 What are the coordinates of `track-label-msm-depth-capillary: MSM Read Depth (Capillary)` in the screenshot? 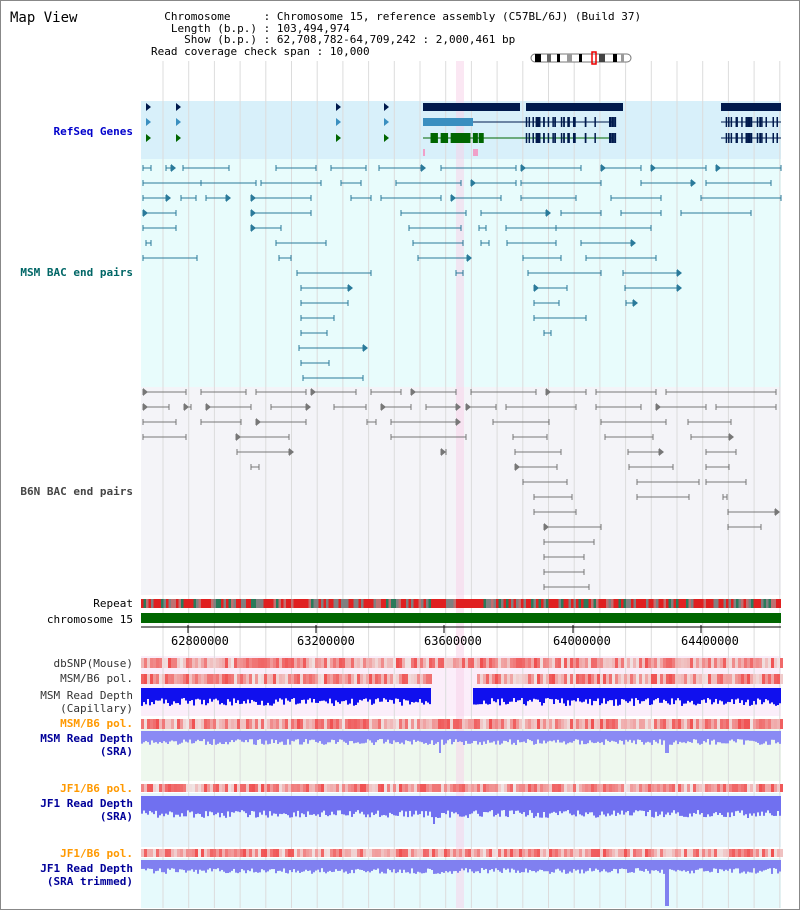 It's located at (86, 702).